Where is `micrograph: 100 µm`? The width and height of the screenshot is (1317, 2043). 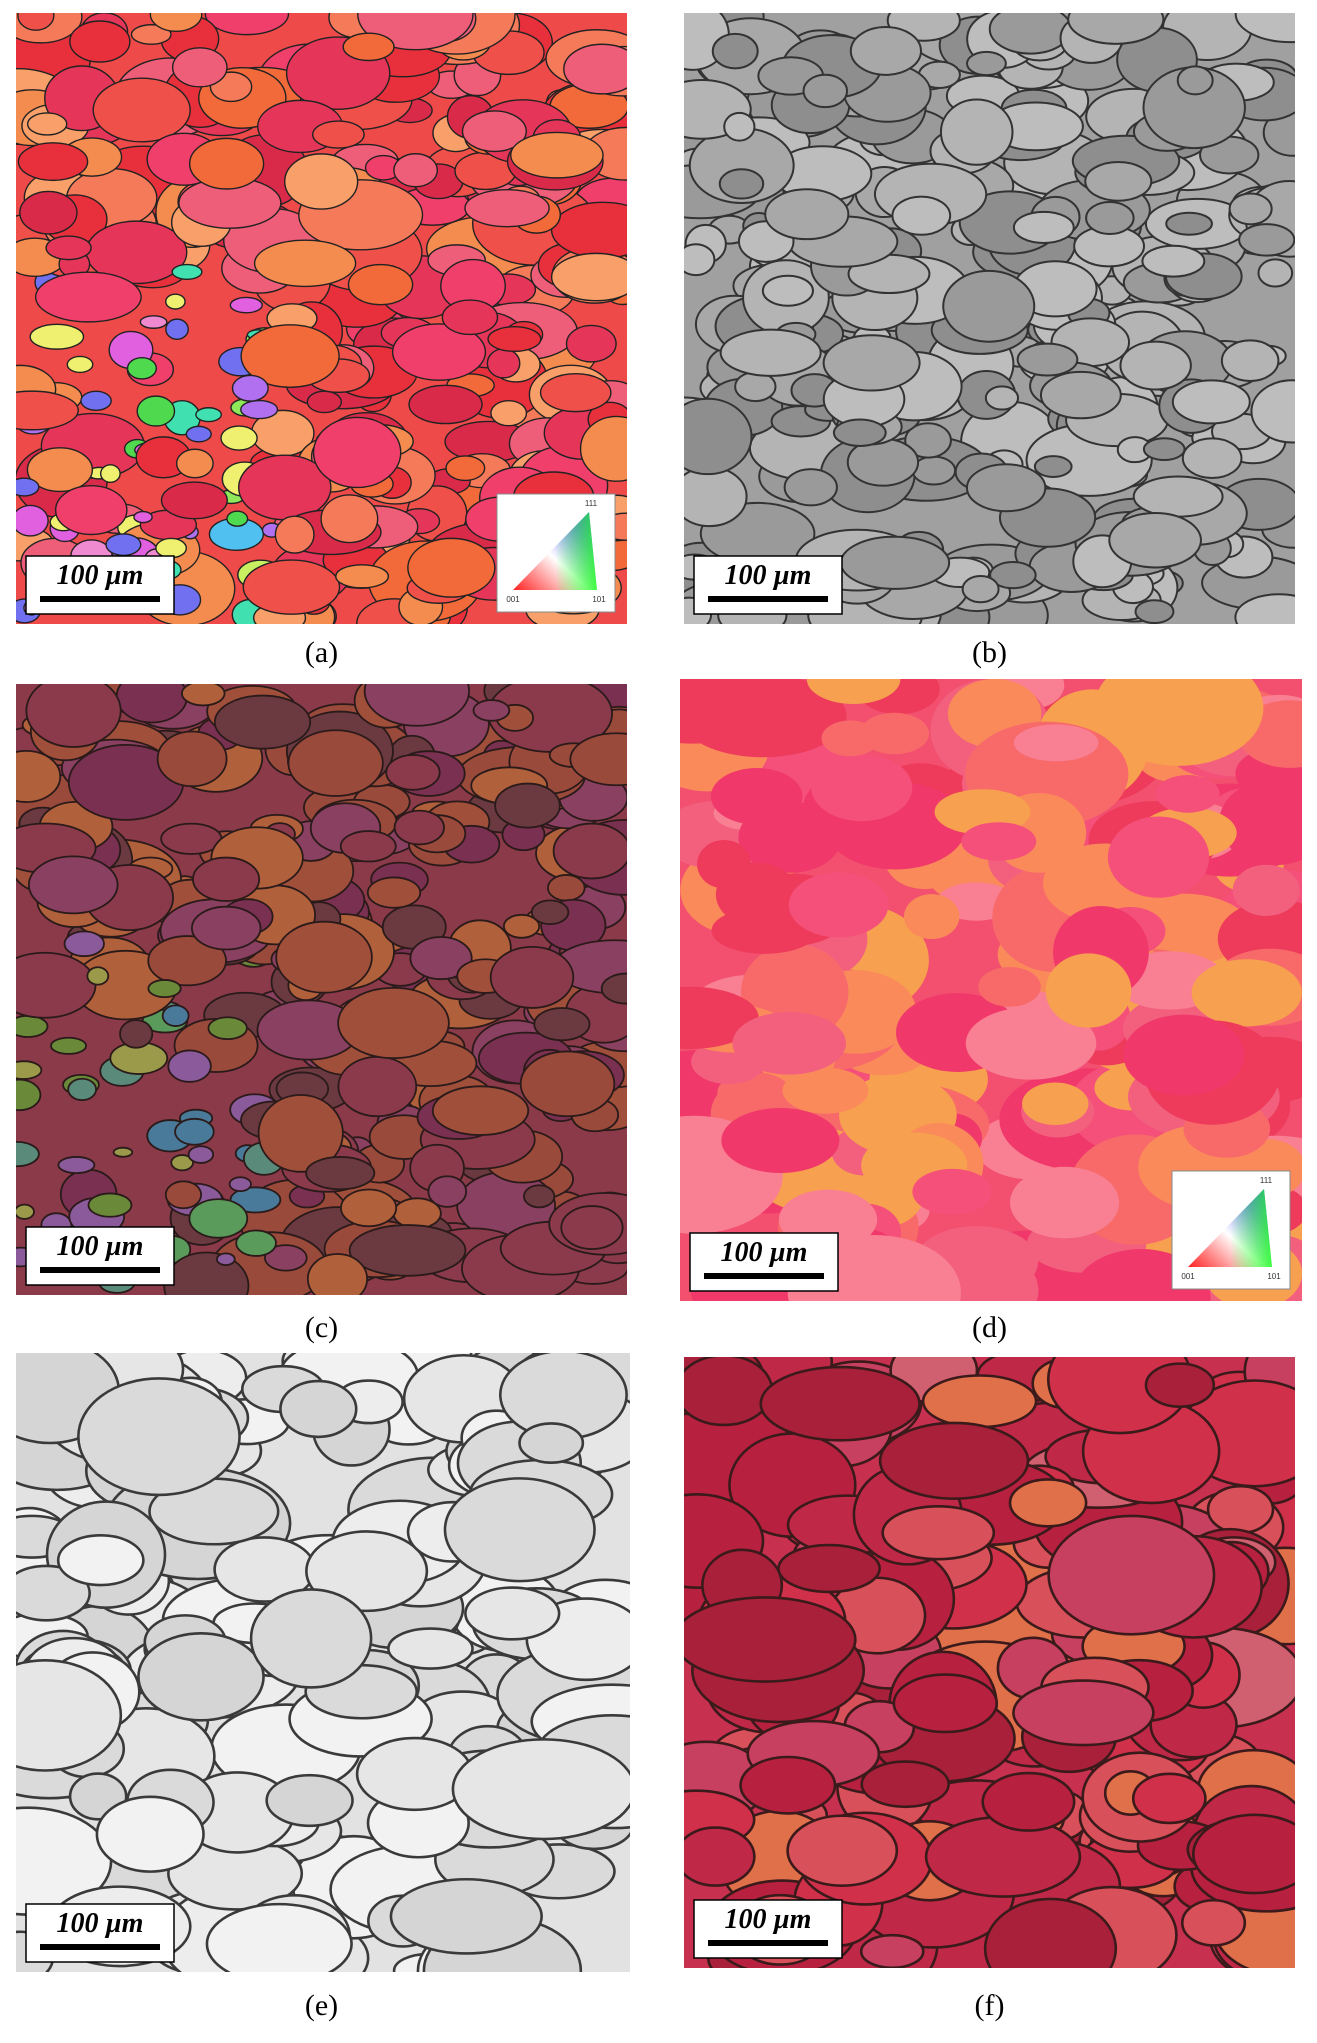 micrograph: 100 µm is located at coordinates (323, 1662).